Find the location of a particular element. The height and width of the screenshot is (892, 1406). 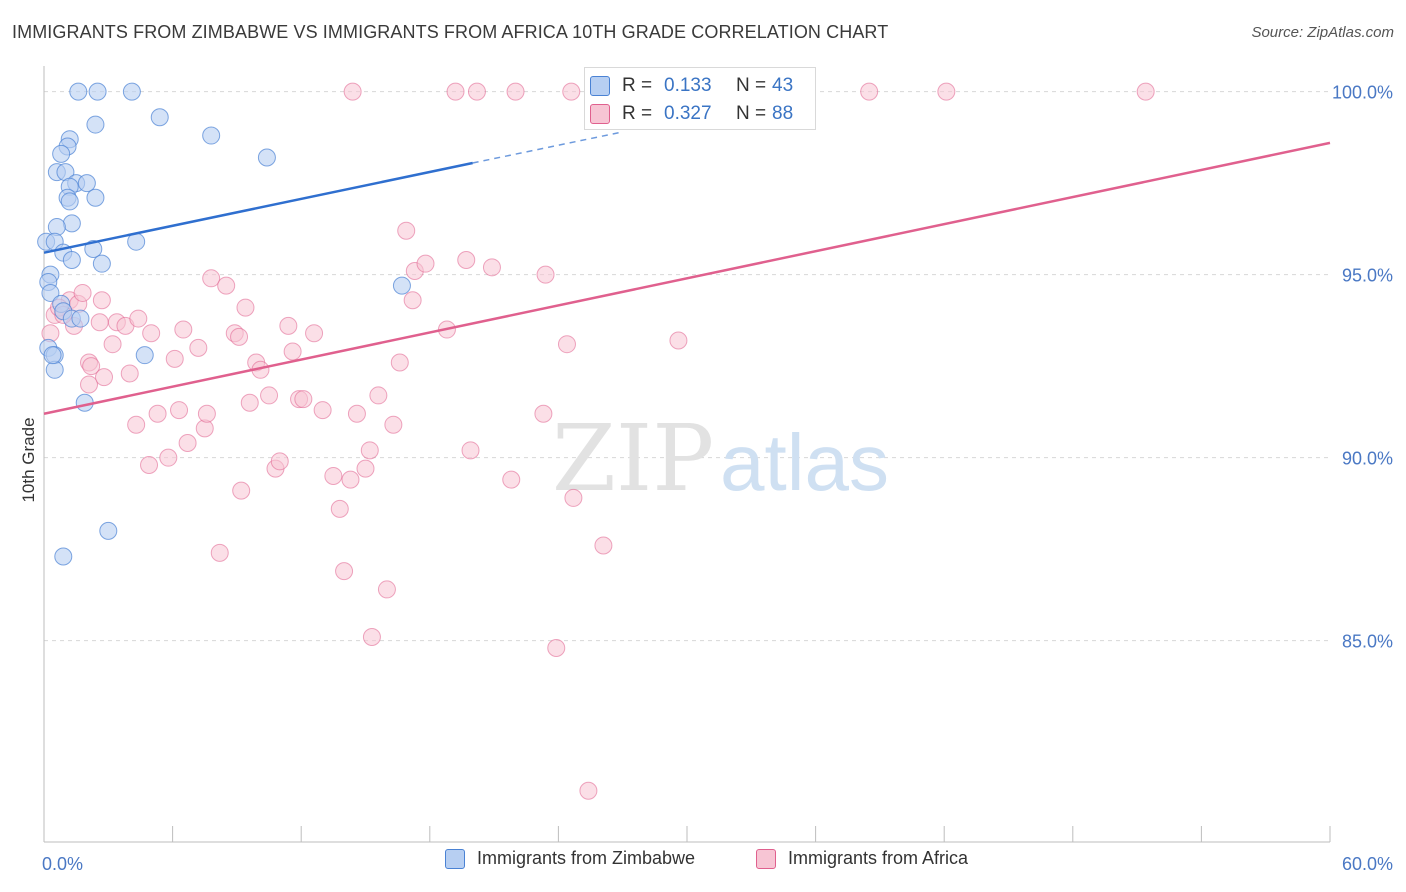

legend-label-zimbabwe: Immigrants from Zimbabwe is located at coordinates (586, 858).